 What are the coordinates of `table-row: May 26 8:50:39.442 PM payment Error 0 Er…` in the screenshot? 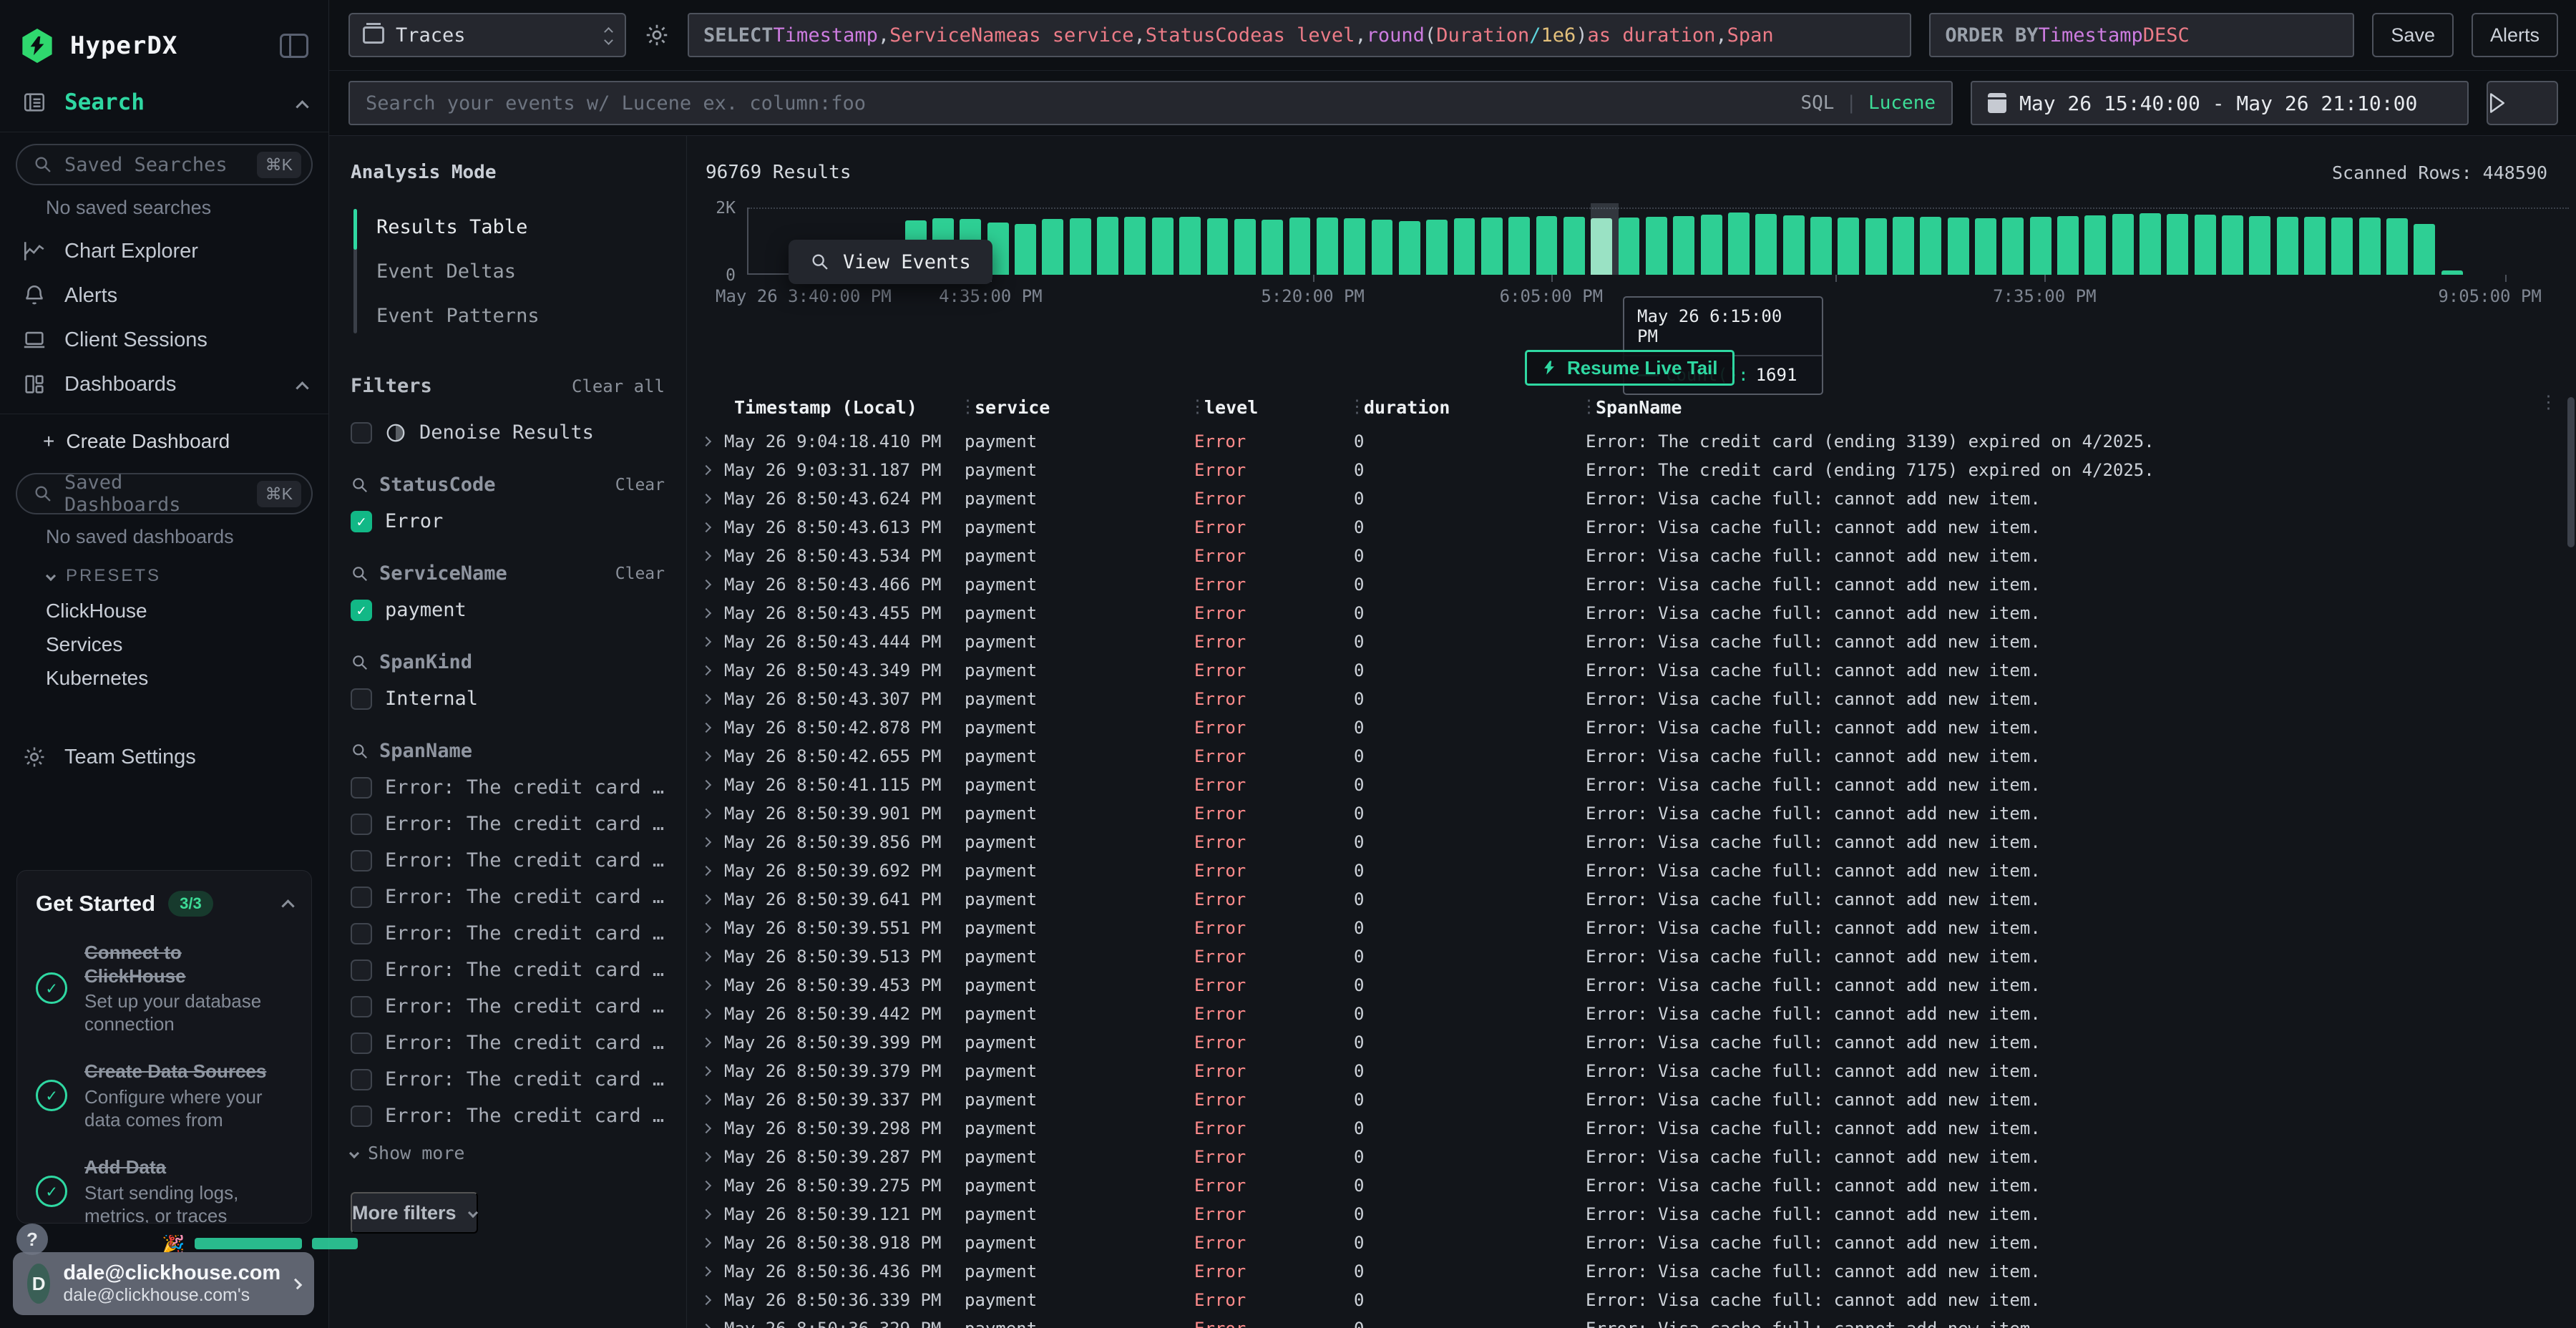 It's located at (1631, 1014).